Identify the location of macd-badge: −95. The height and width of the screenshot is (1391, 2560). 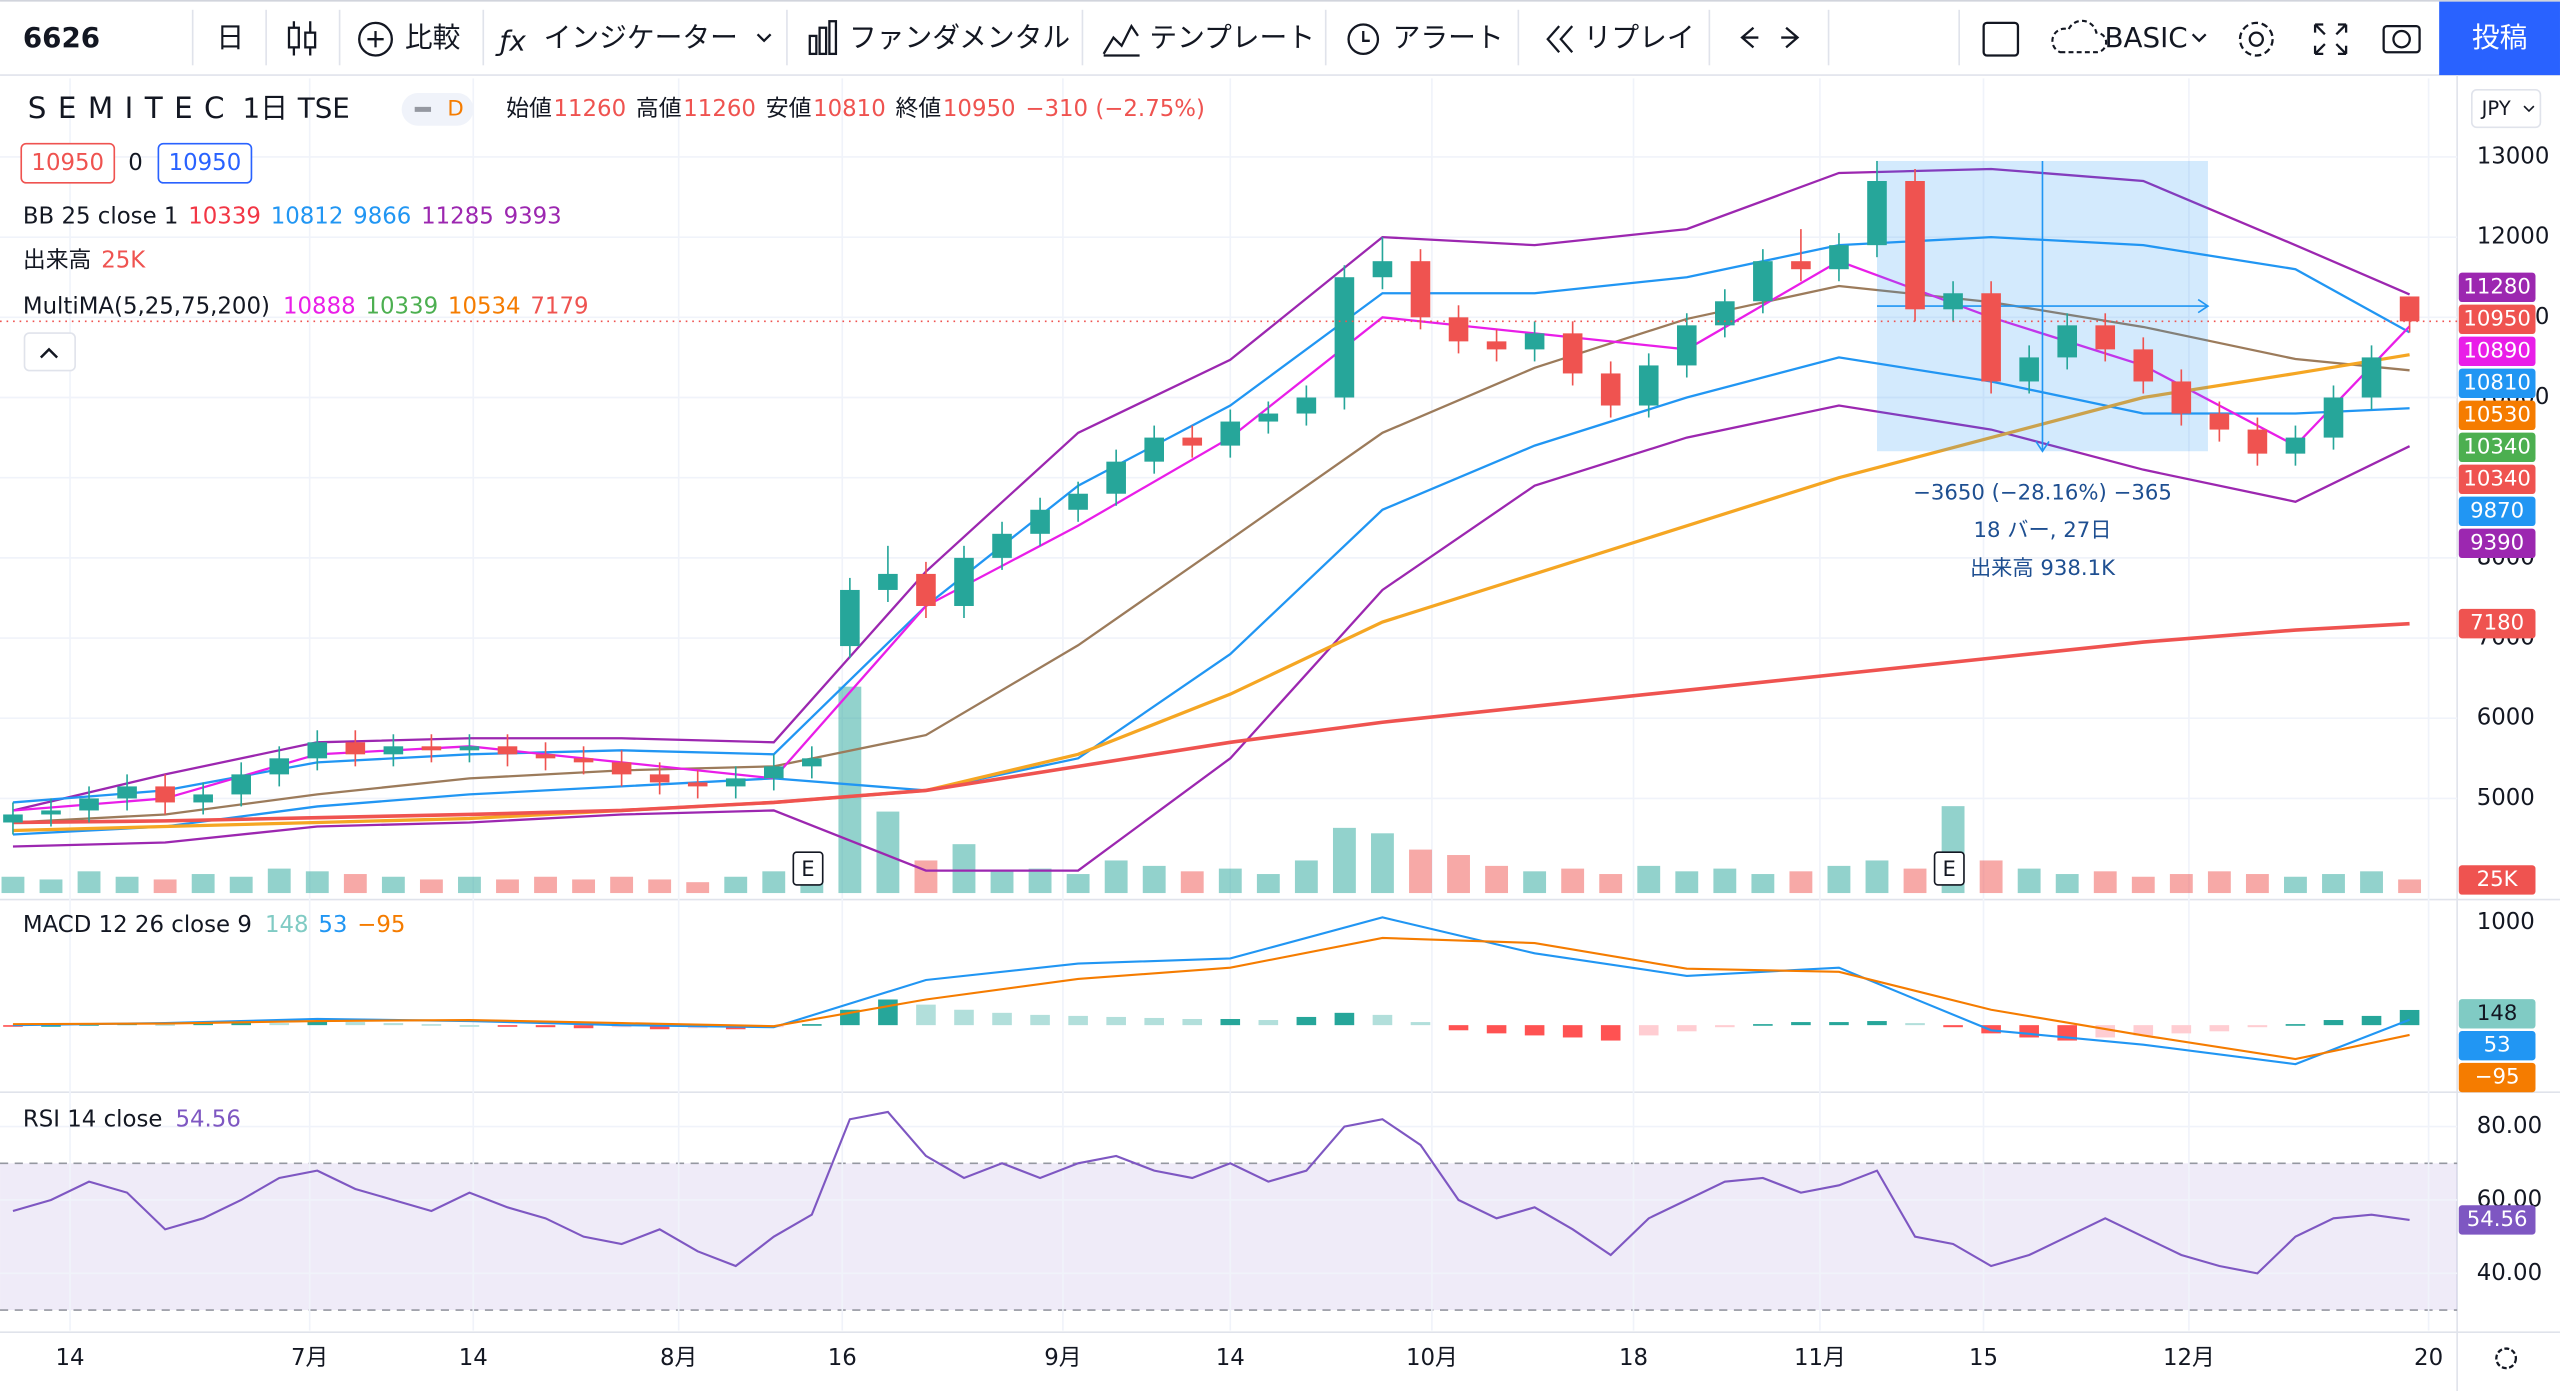
(2497, 1077).